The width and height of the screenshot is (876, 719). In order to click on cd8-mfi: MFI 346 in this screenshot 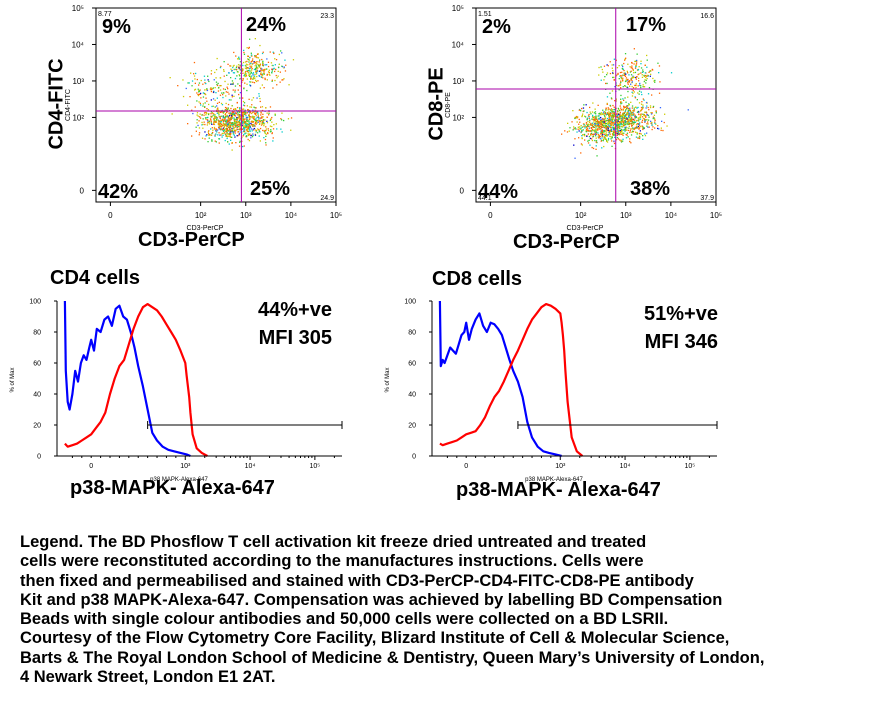, I will do `click(681, 342)`.